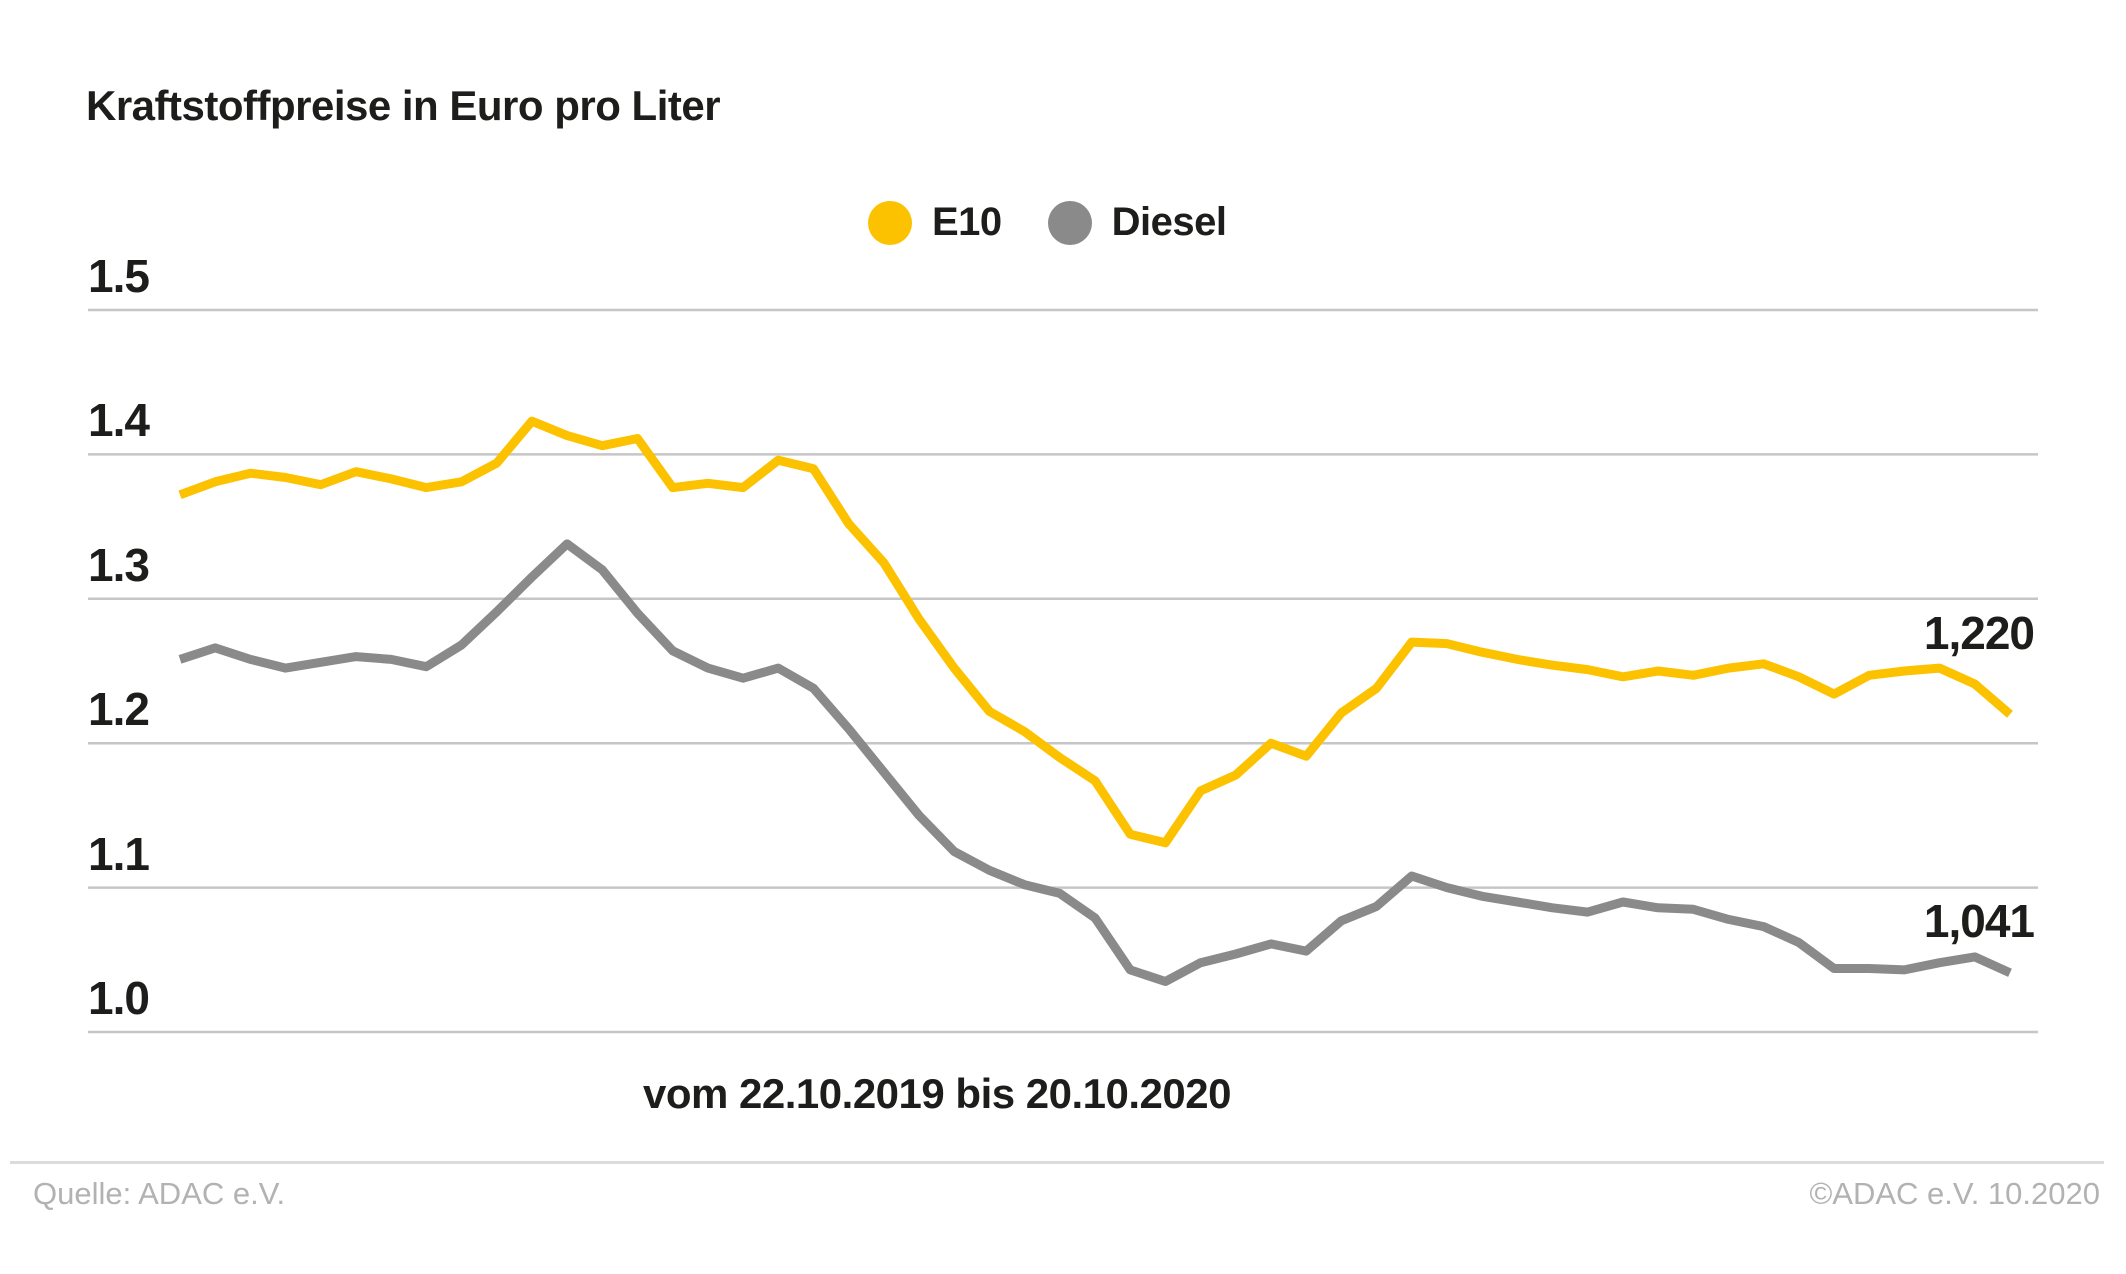 The height and width of the screenshot is (1274, 2126). Describe the element at coordinates (403, 105) in the screenshot. I see `chart-title: Kraftstoffpreise in Euro pro Liter` at that location.